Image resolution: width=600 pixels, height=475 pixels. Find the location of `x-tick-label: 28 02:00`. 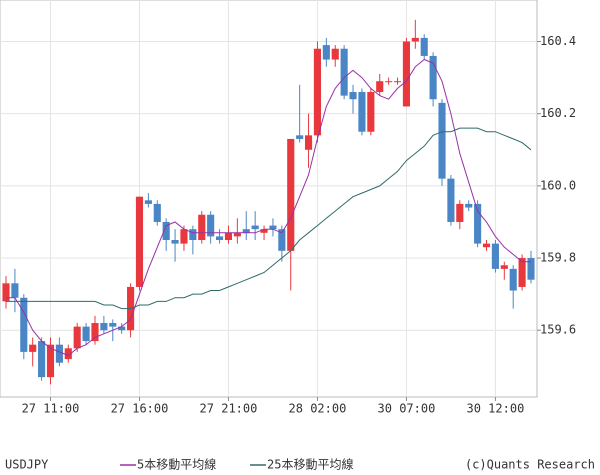

x-tick-label: 28 02:00 is located at coordinates (318, 409).